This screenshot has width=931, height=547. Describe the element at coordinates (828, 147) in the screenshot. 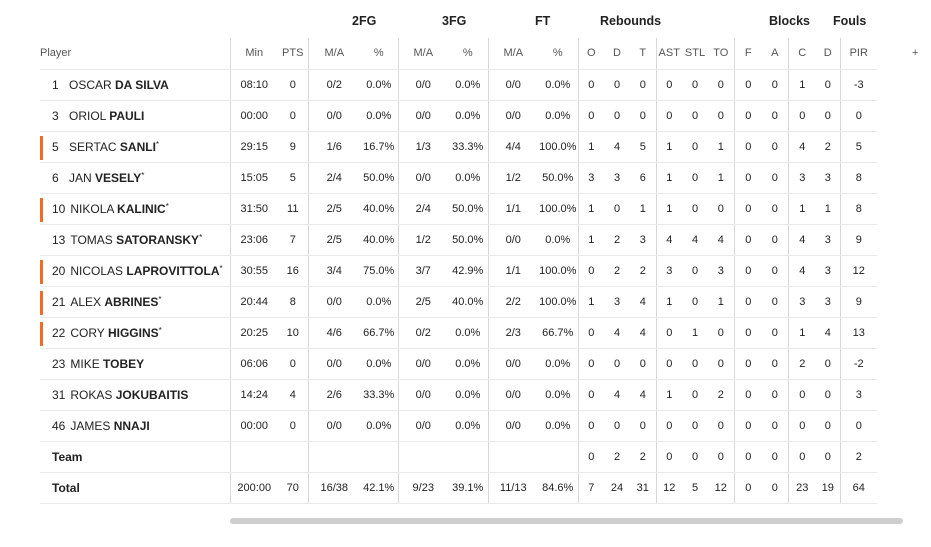

I see `stat-foul-d: 2` at that location.